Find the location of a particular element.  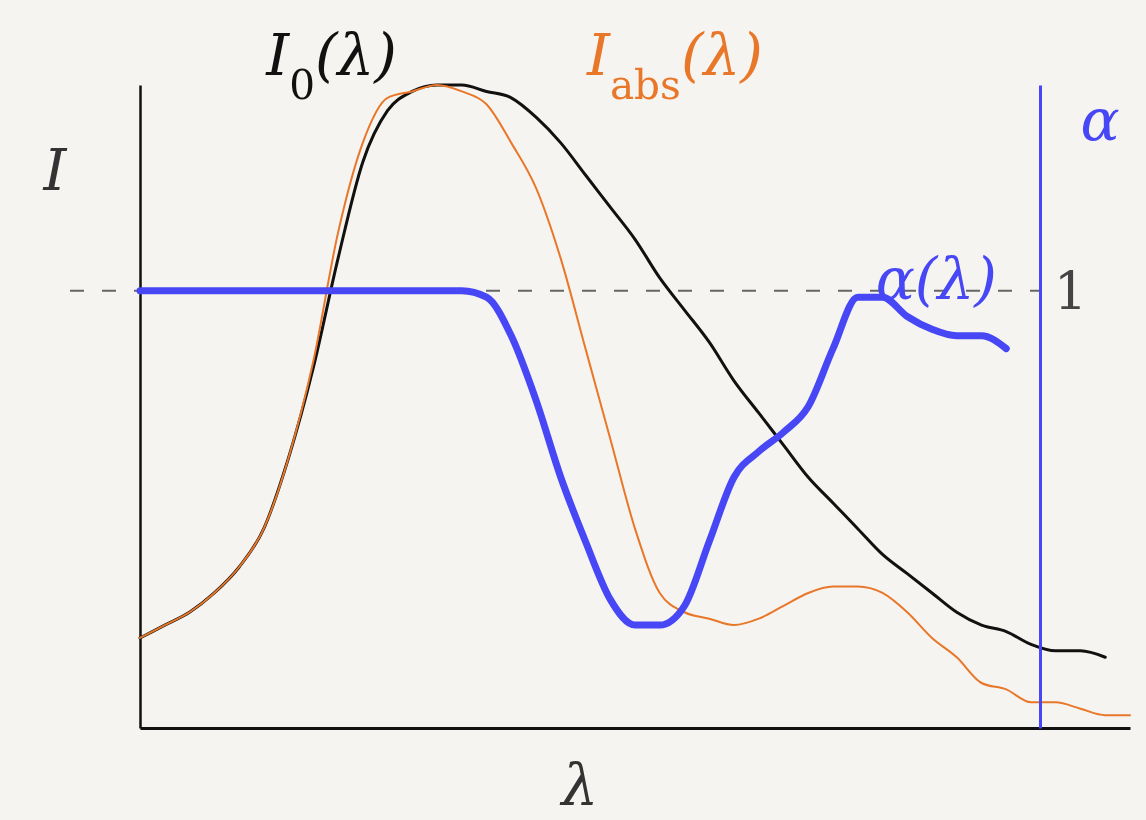

x-axis-title: λ is located at coordinates (579, 785).